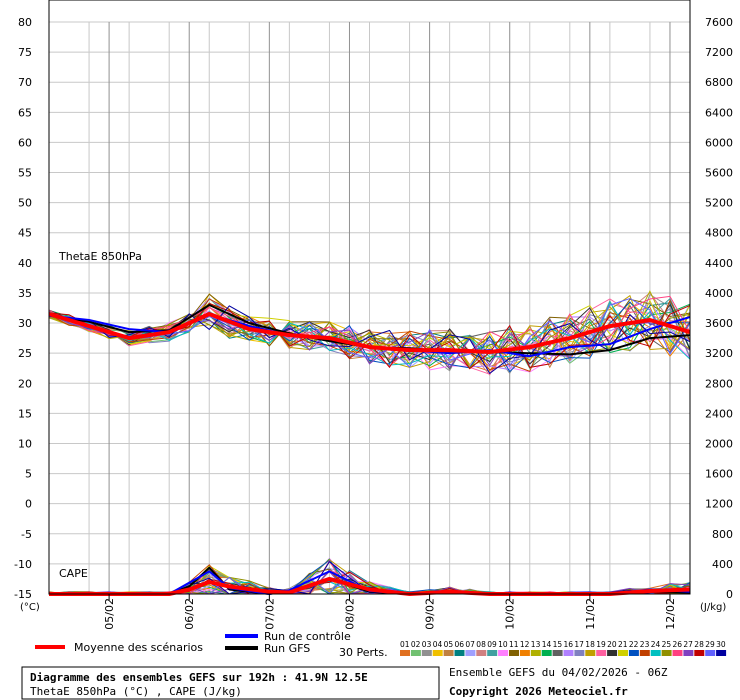 This screenshot has height=700, width=740. Describe the element at coordinates (719, 293) in the screenshot. I see `right-tick-label: 4000` at that location.